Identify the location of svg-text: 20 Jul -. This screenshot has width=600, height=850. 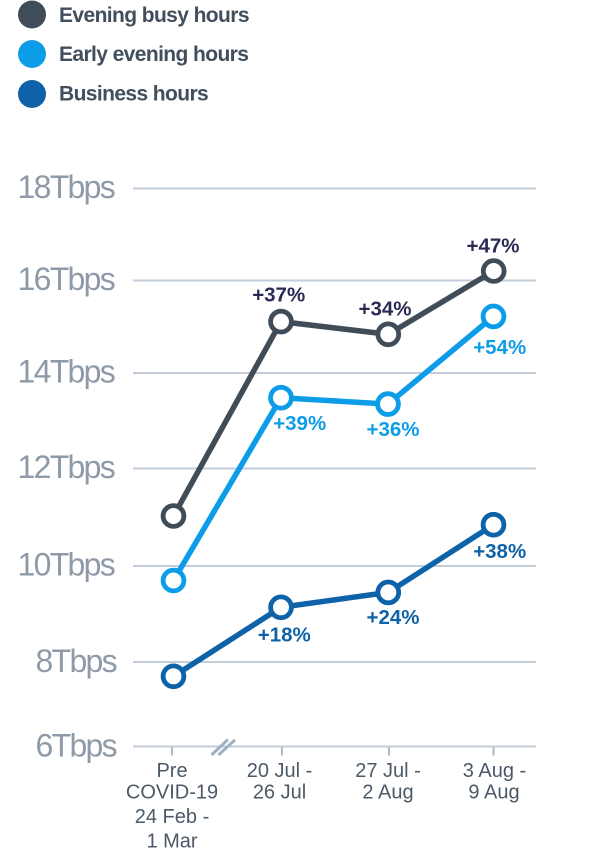
(280, 771).